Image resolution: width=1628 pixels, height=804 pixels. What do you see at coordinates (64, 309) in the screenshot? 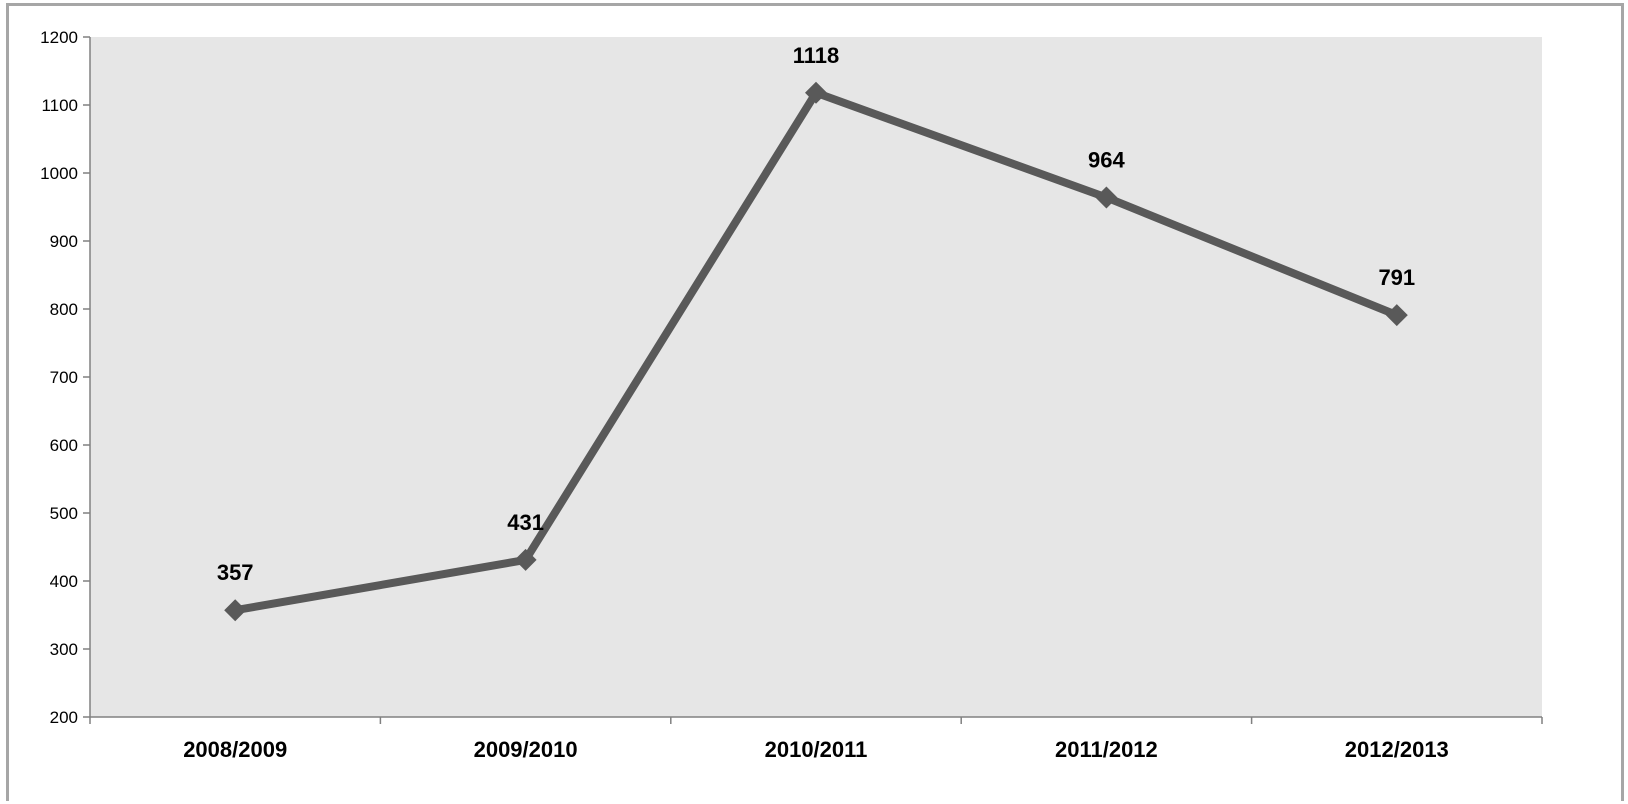
I see `y-tick-label: 800` at bounding box center [64, 309].